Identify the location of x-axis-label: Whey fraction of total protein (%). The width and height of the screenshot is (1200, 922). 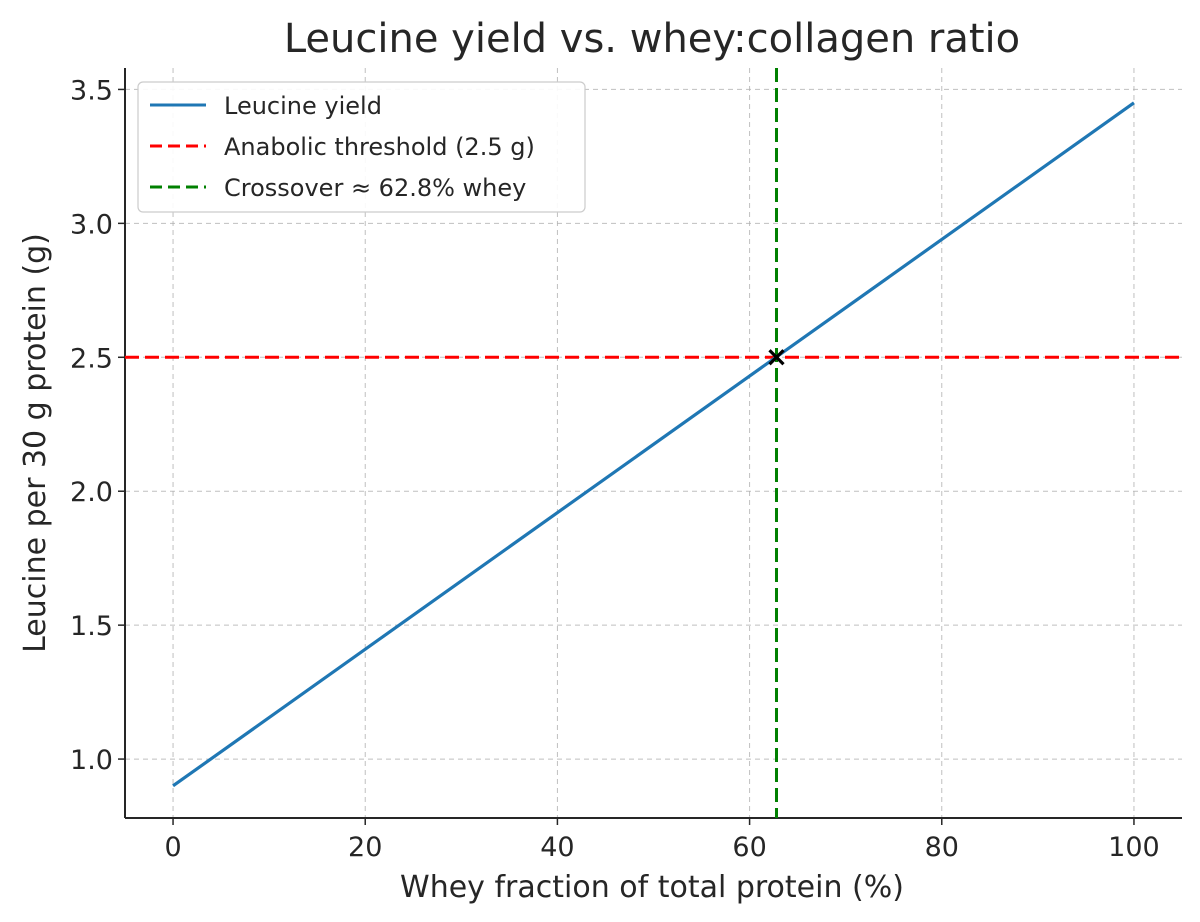
(652, 887).